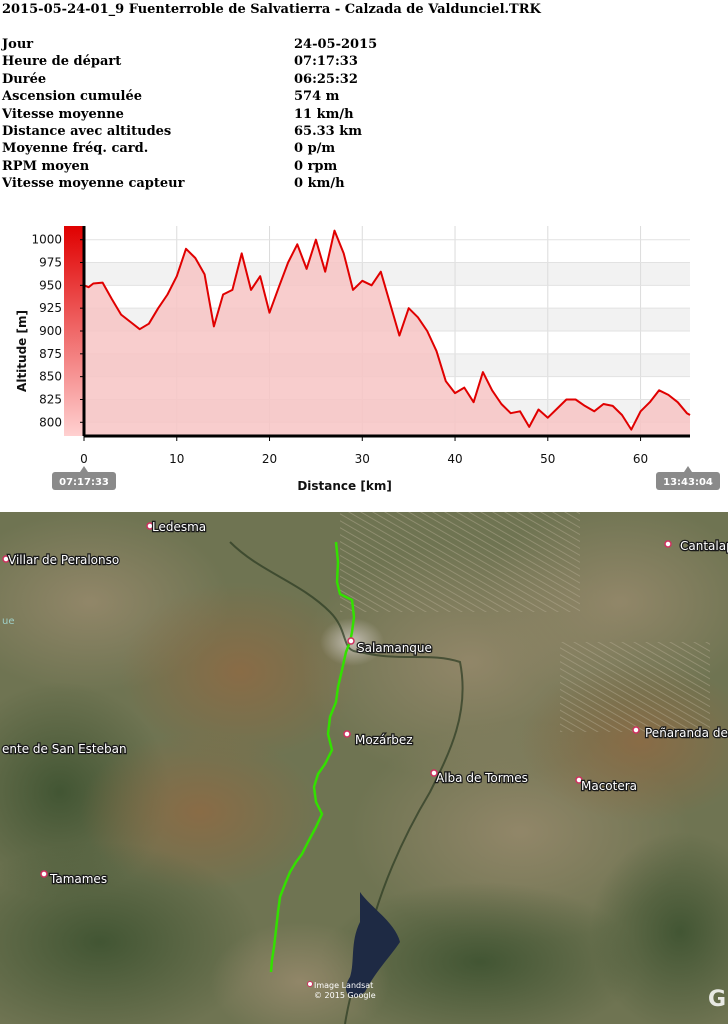 The height and width of the screenshot is (1024, 728). Describe the element at coordinates (78, 879) in the screenshot. I see `place-label: Tamames` at that location.